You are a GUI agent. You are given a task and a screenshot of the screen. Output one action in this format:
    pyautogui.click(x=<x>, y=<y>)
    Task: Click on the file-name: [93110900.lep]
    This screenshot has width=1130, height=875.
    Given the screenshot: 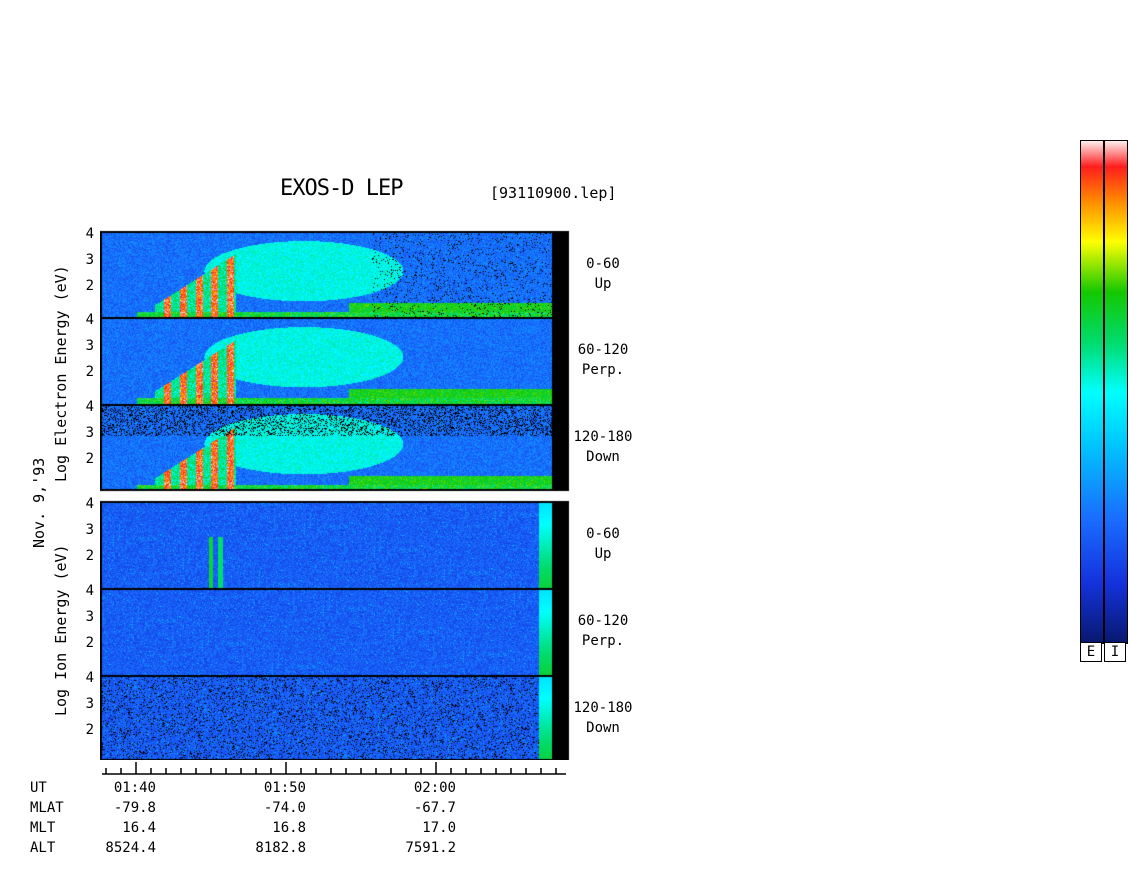 What is the action you would take?
    pyautogui.click(x=553, y=193)
    